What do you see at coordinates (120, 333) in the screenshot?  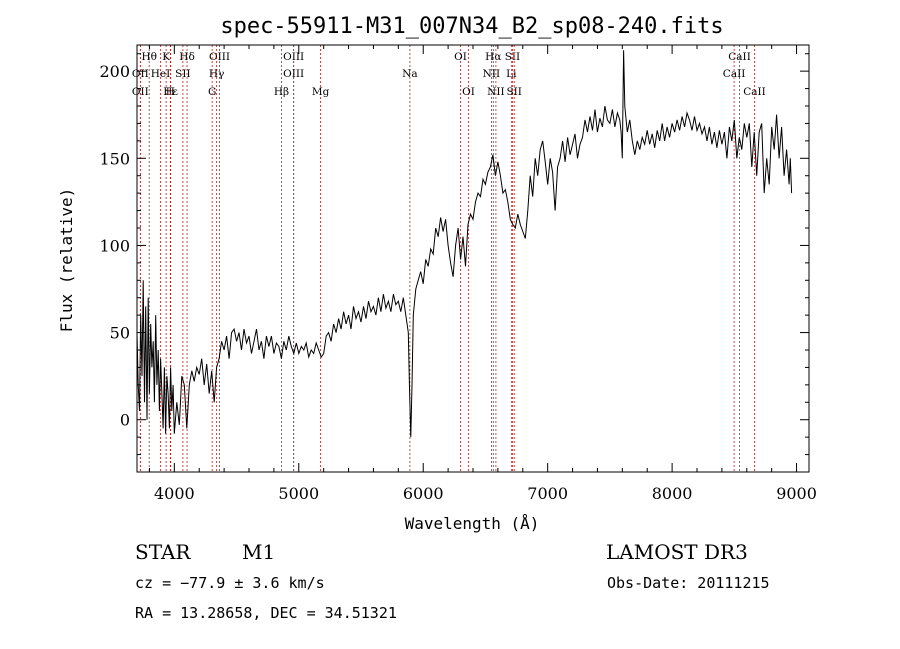 I see `y-tick-label-1: 50` at bounding box center [120, 333].